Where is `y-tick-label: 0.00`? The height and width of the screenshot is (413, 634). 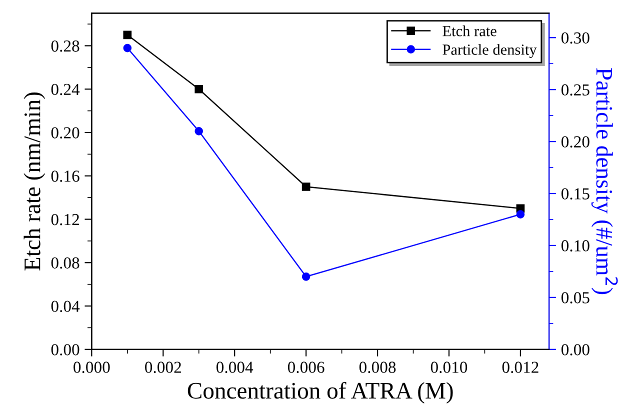 y-tick-label: 0.00 is located at coordinates (65, 350).